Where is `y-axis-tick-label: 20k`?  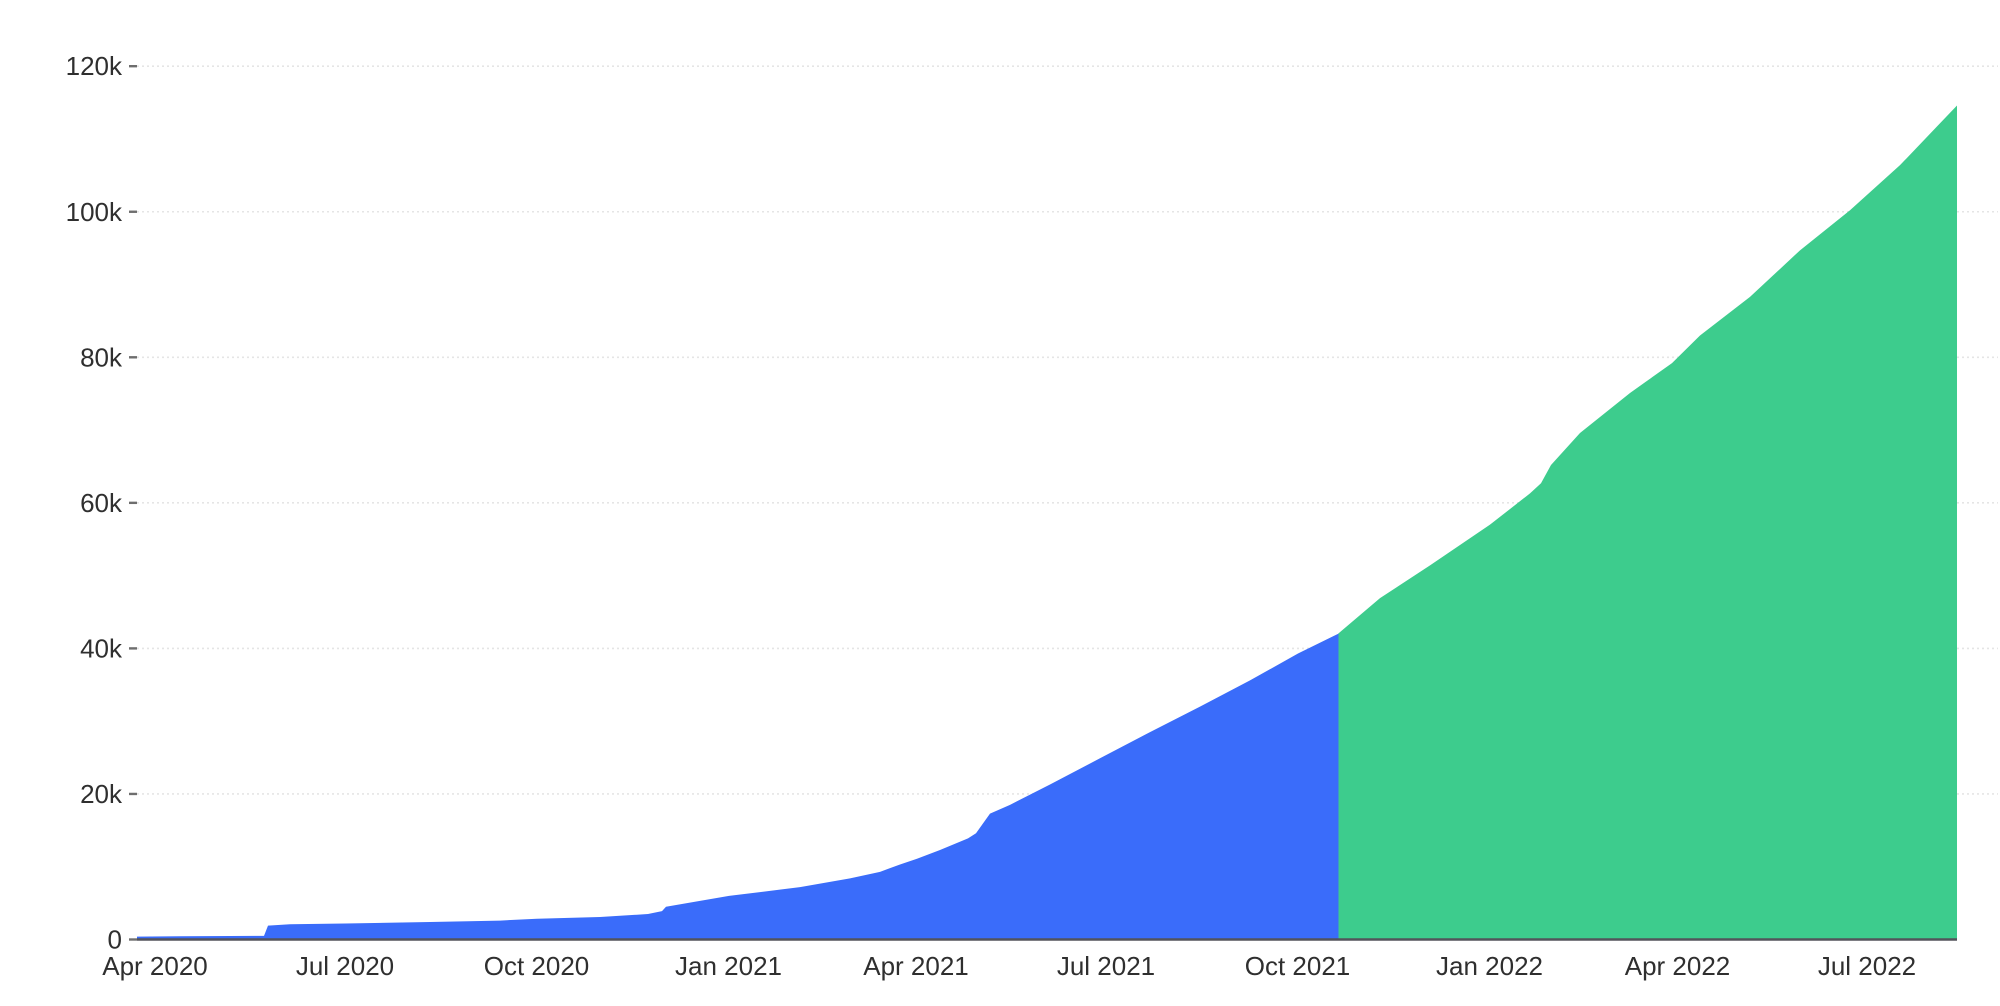
y-axis-tick-label: 20k is located at coordinates (101, 794).